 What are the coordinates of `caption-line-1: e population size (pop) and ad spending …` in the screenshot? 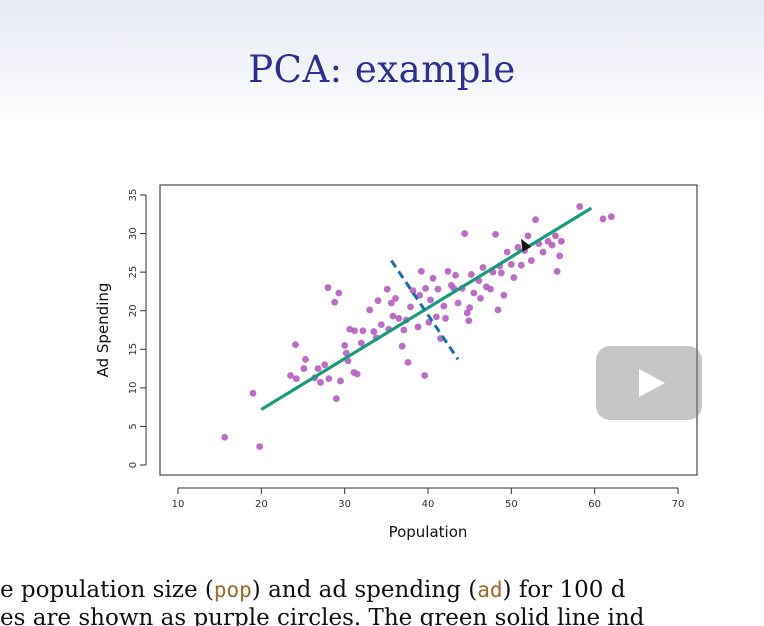 It's located at (382, 590).